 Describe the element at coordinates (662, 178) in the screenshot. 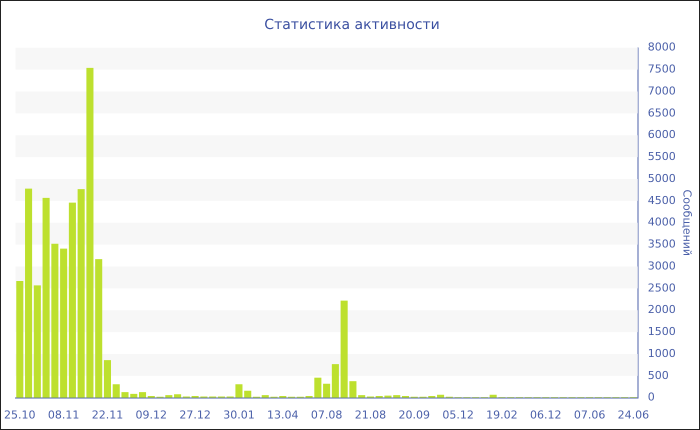

I see `y-tick-label: 5000` at that location.